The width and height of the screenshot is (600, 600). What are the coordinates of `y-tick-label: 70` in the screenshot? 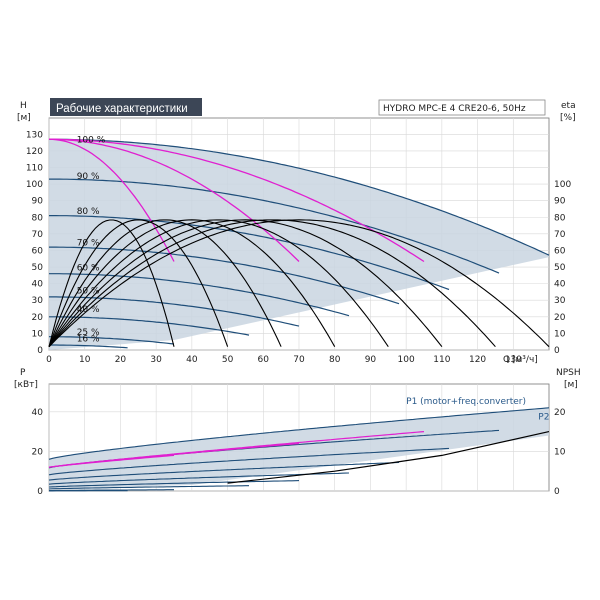 It's located at (38, 235).